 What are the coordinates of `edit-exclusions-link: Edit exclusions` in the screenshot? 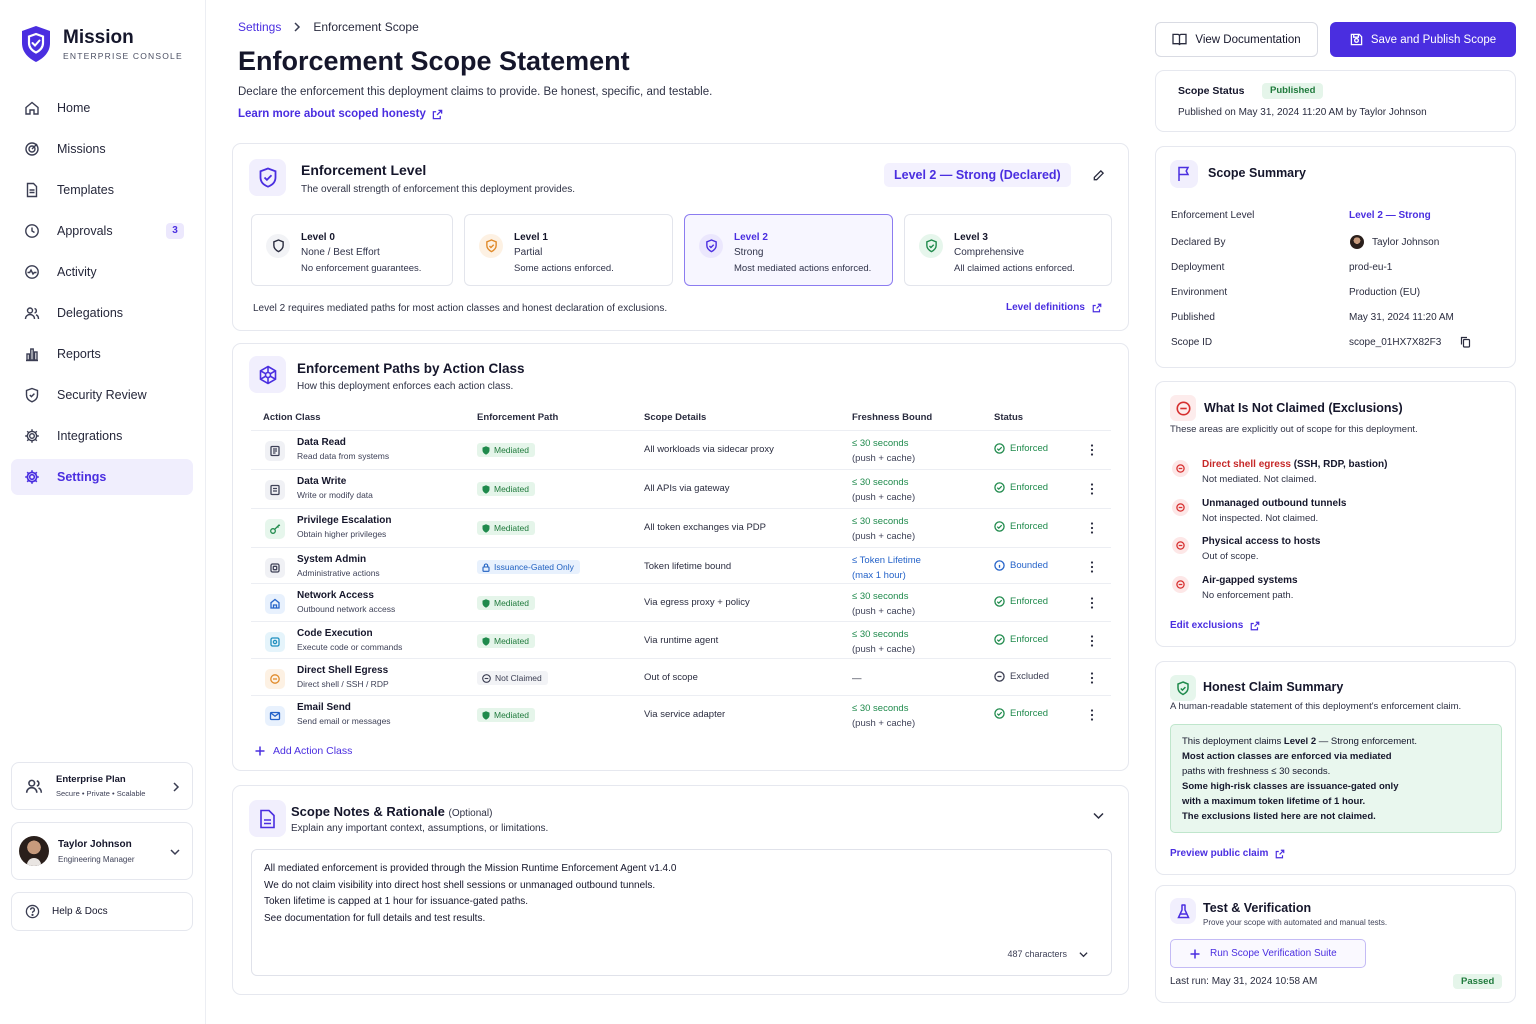 It's located at (1215, 625).